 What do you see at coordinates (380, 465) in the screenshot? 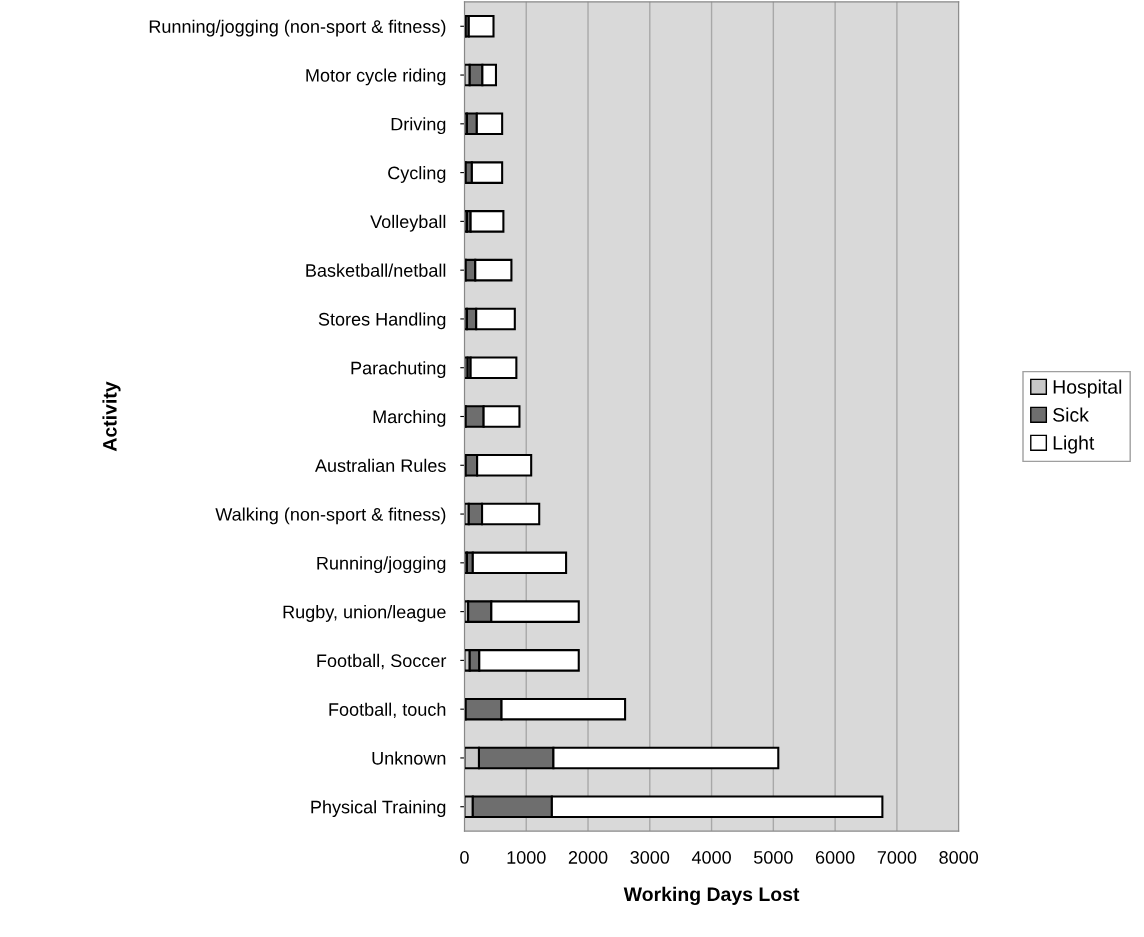
I see `y-tick-label: Australian Rules` at bounding box center [380, 465].